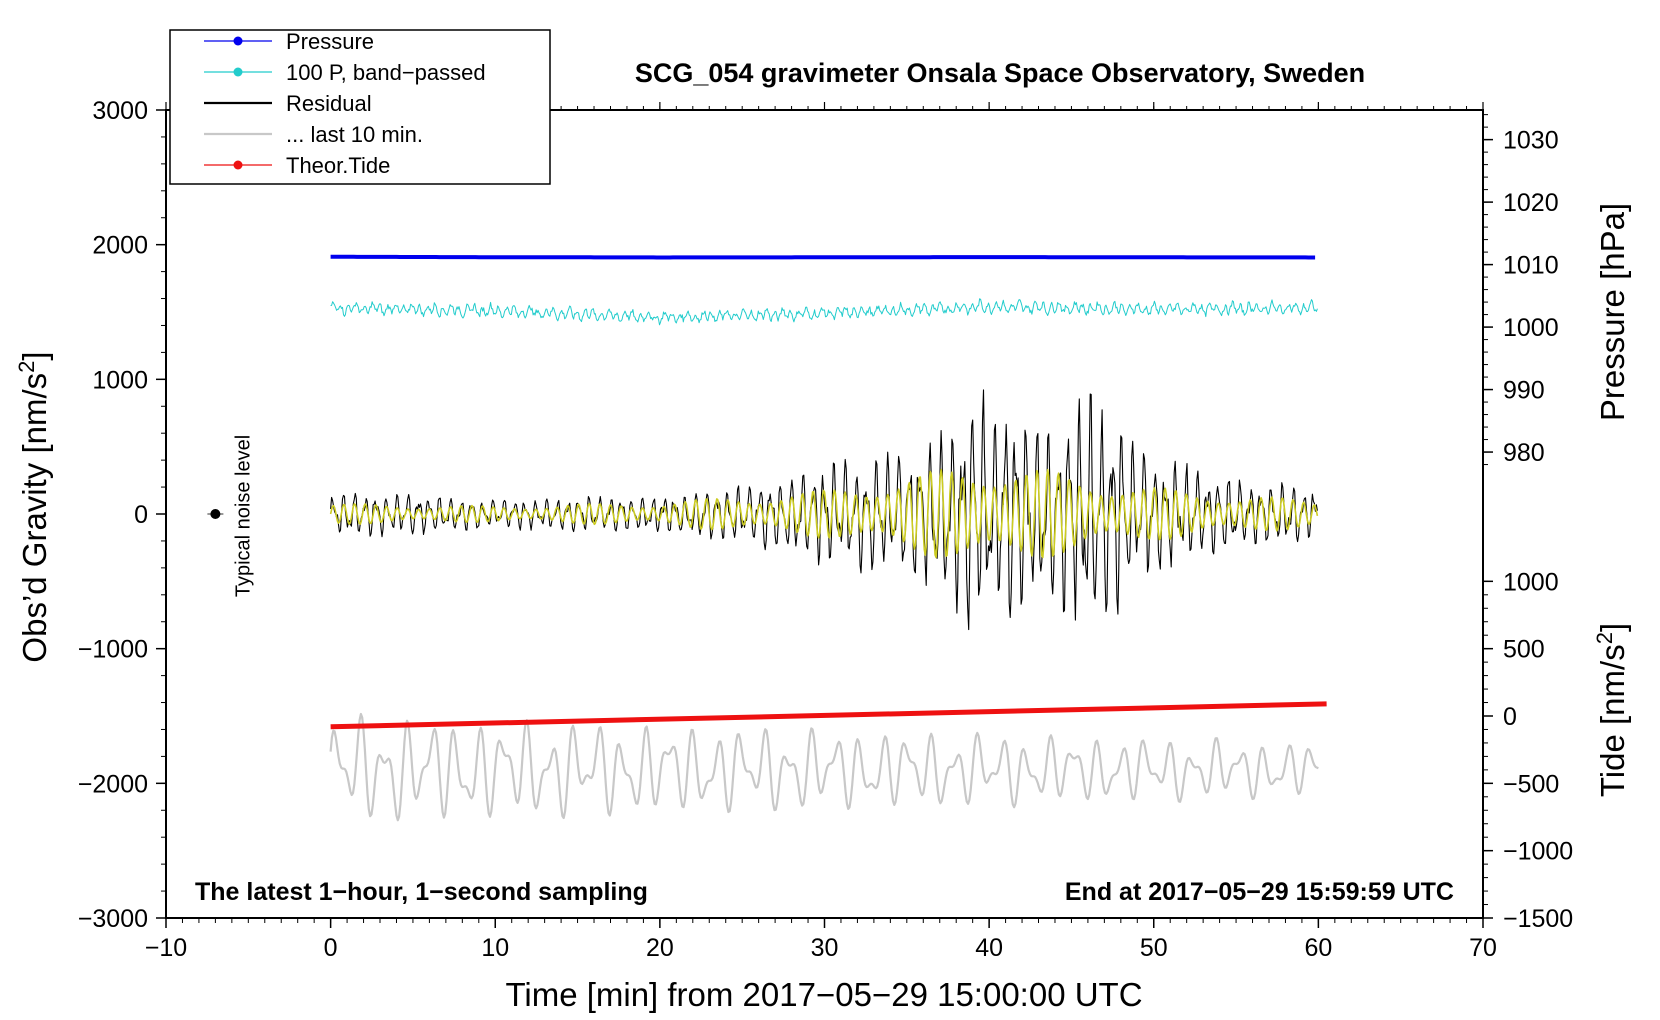  I want to click on x-tick-label: 70, so click(1483, 948).